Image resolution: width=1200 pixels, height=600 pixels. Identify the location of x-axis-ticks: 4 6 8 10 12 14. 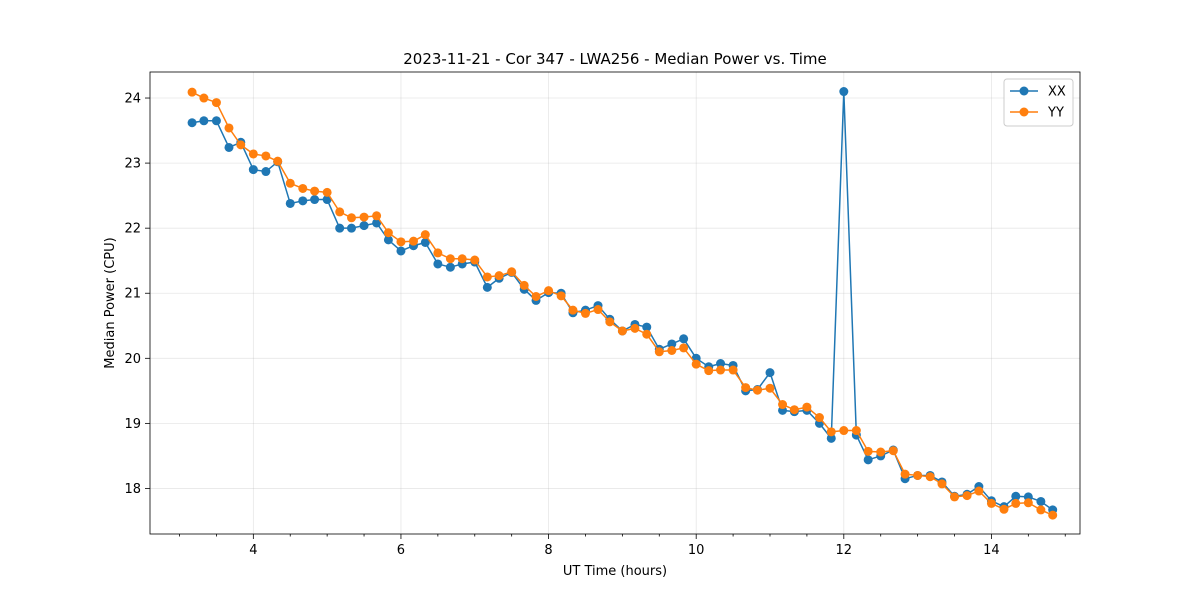
(622, 546).